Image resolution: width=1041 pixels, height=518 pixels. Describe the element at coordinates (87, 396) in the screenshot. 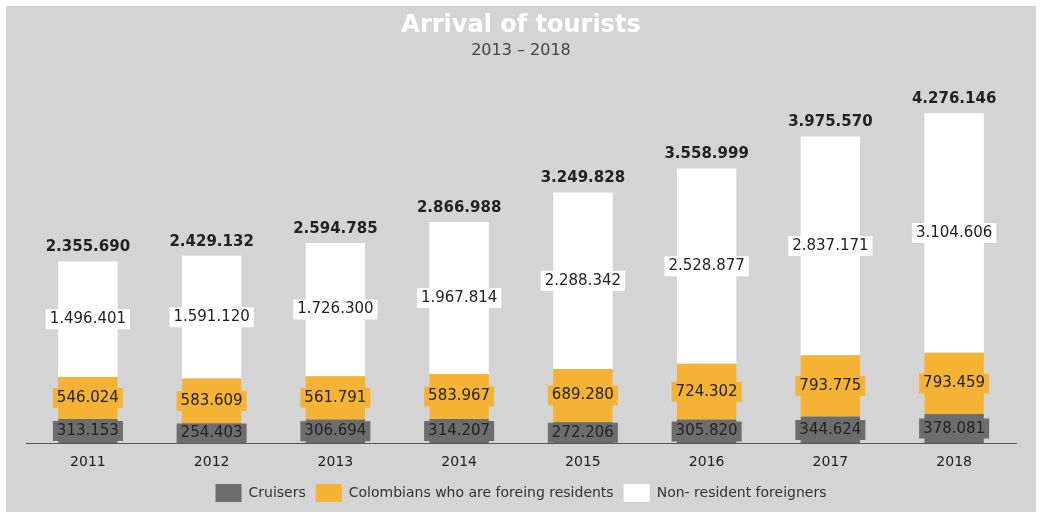

I see `data-label: 546.024` at that location.